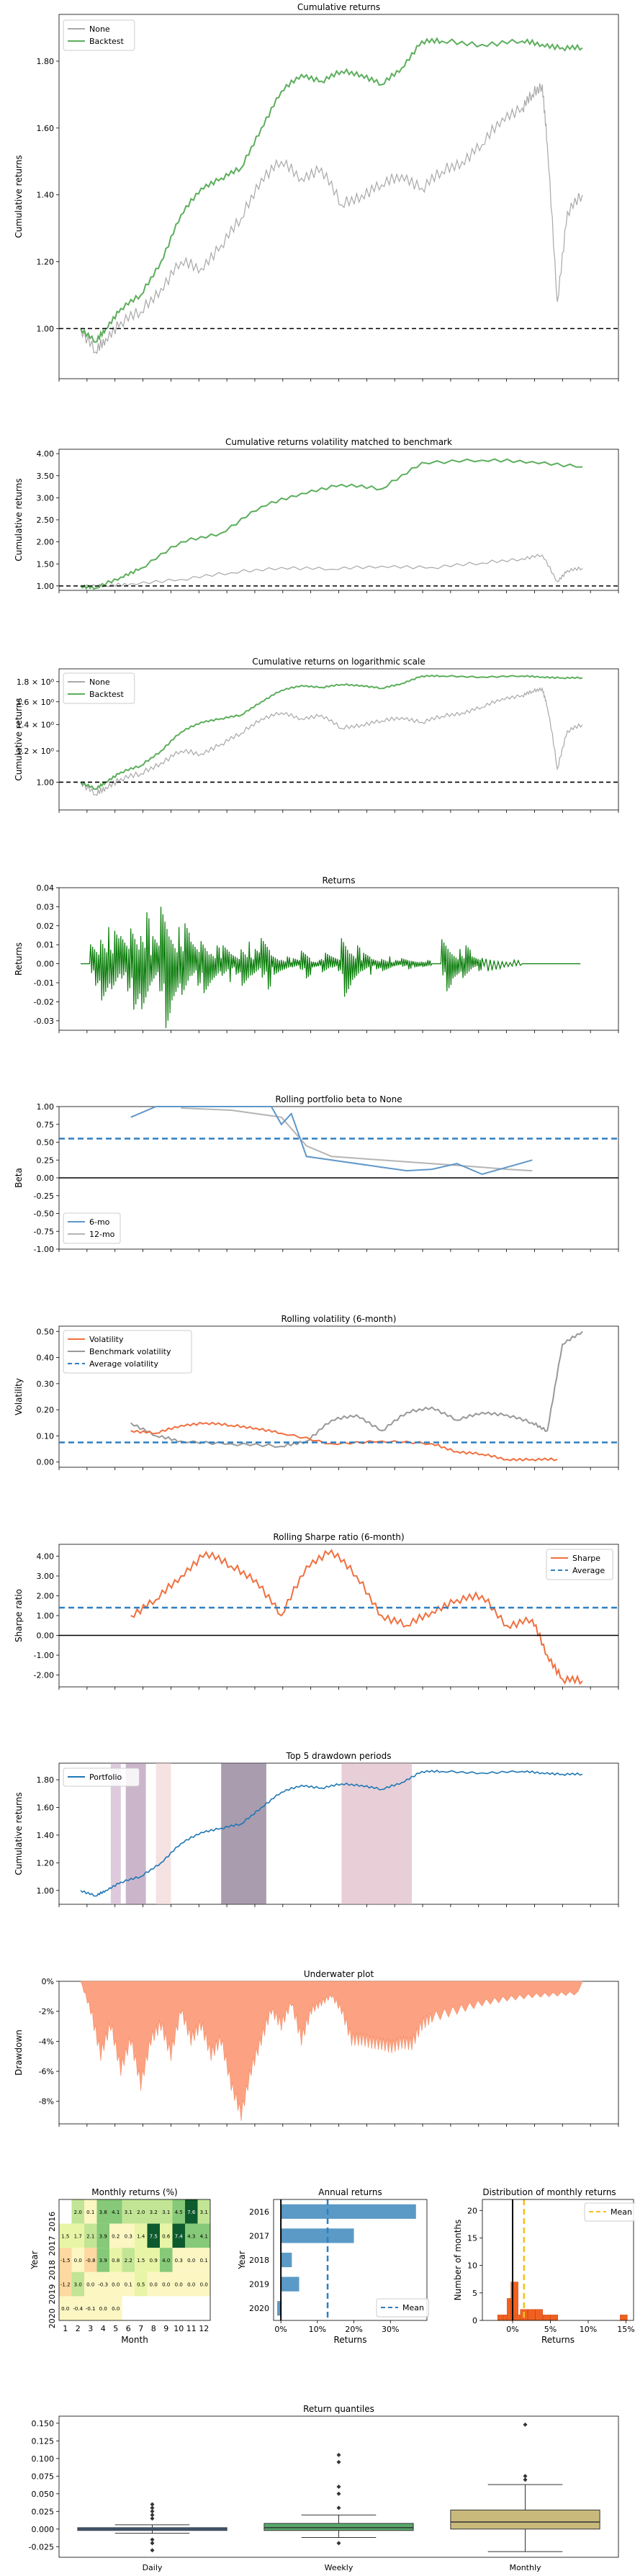 Image resolution: width=635 pixels, height=2576 pixels. Describe the element at coordinates (588, 2329) in the screenshot. I see `x-tick-label: 10%` at that location.